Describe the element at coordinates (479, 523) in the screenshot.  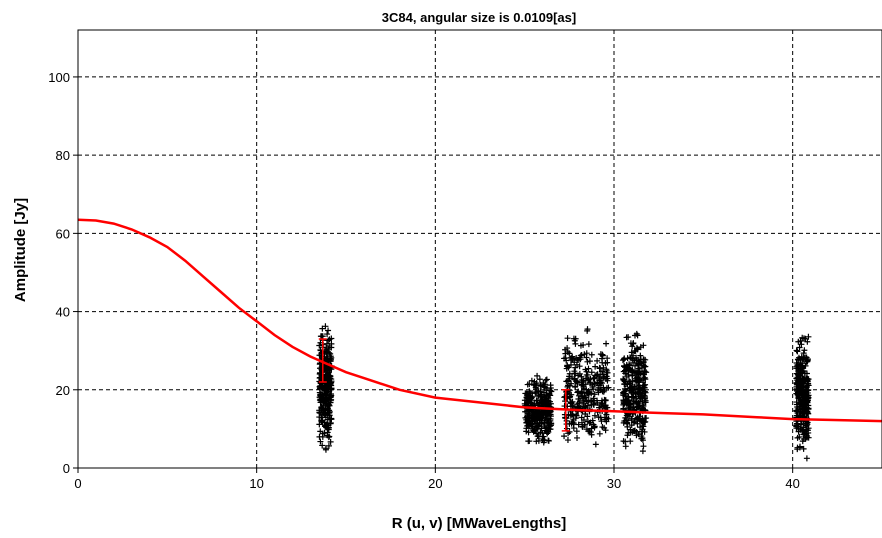
I see `x-axis-label: R (u, v) [MWaveLengths]` at that location.